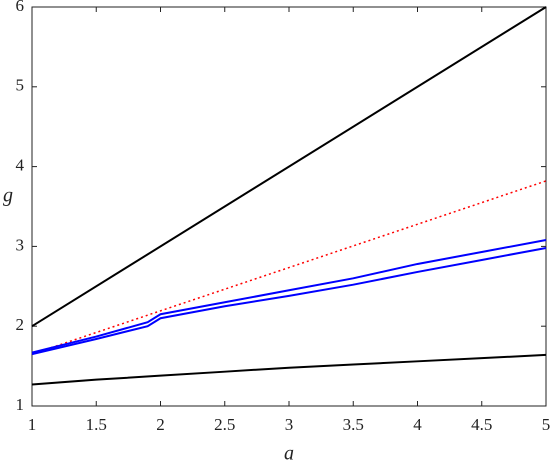 The width and height of the screenshot is (554, 467). What do you see at coordinates (20, 165) in the screenshot?
I see `y-tick-label: 4` at bounding box center [20, 165].